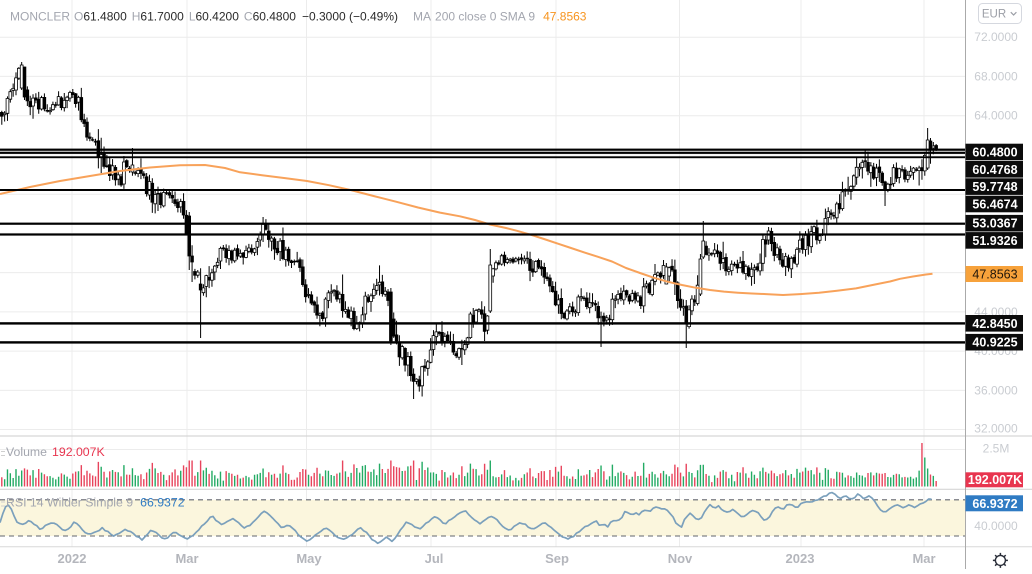 Image resolution: width=1032 pixels, height=574 pixels. I want to click on svg-text: 47.8563, so click(994, 275).